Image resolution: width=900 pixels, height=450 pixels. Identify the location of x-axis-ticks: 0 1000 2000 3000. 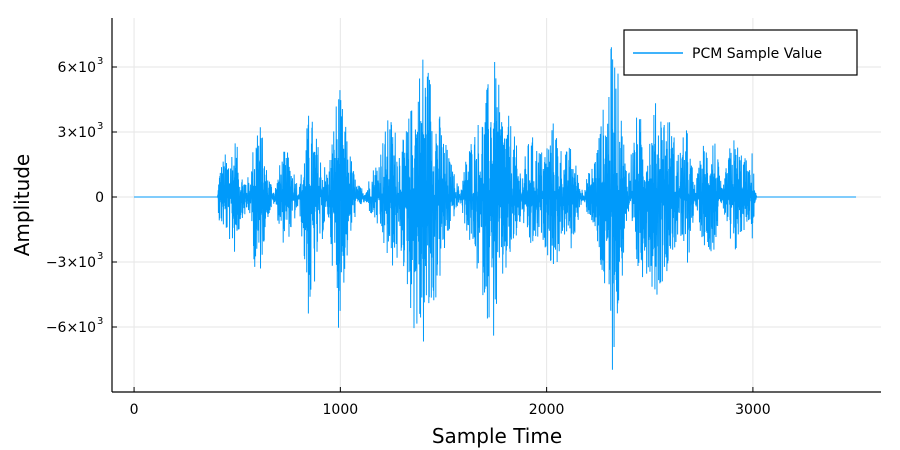
(450, 402).